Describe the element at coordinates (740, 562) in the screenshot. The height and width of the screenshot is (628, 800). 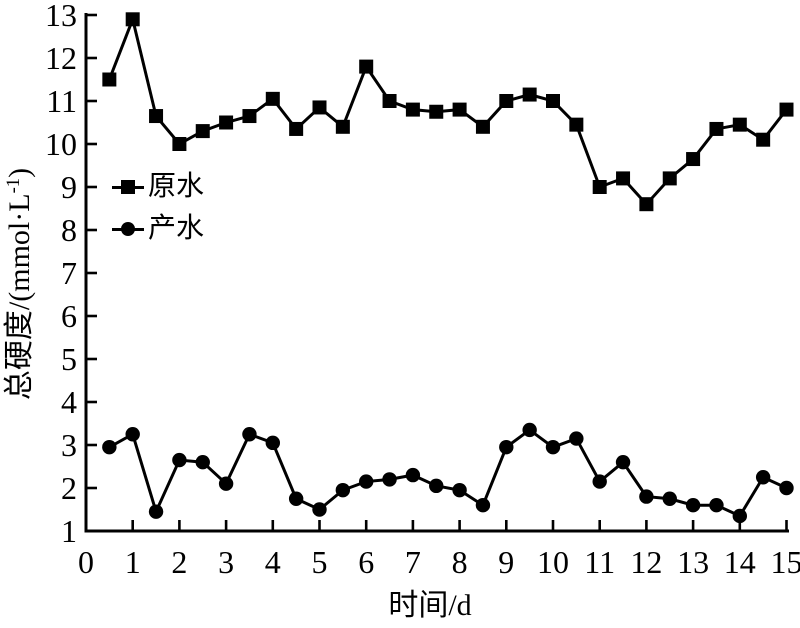
I see `x-tick-label: 14` at that location.